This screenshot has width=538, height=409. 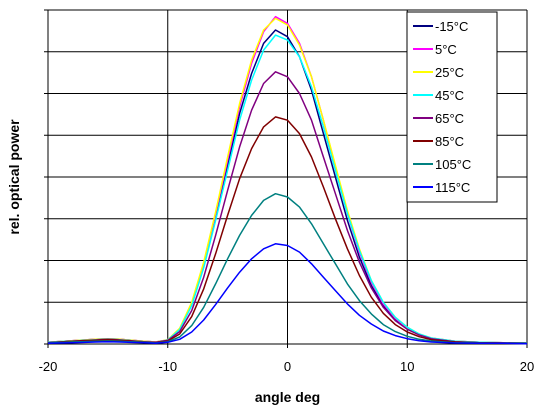 What do you see at coordinates (453, 164) in the screenshot?
I see `legend-label: 105°C` at bounding box center [453, 164].